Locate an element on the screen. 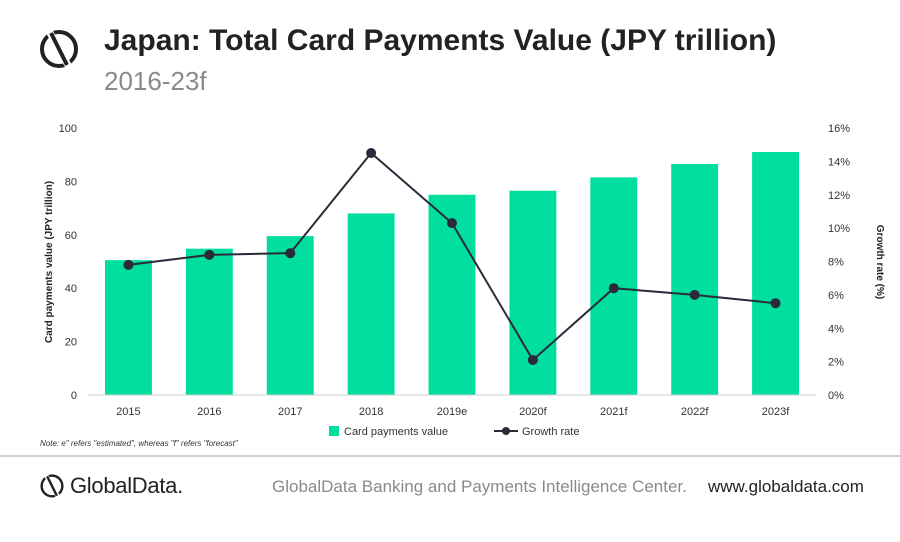 Image resolution: width=900 pixels, height=542 pixels. x-tick-label: 2015 is located at coordinates (128, 412).